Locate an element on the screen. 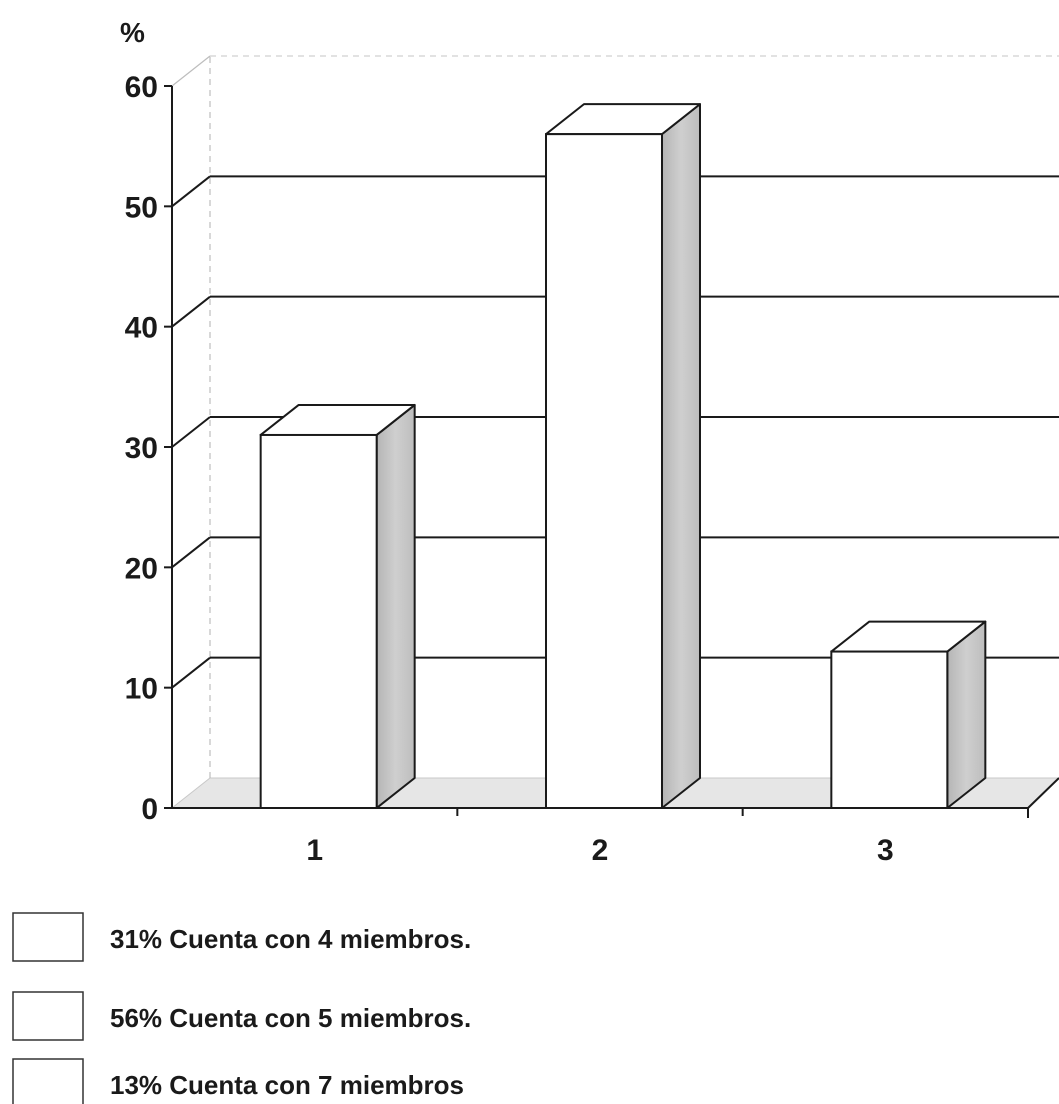 The width and height of the screenshot is (1059, 1104). y-tick-label: 50 is located at coordinates (141, 207).